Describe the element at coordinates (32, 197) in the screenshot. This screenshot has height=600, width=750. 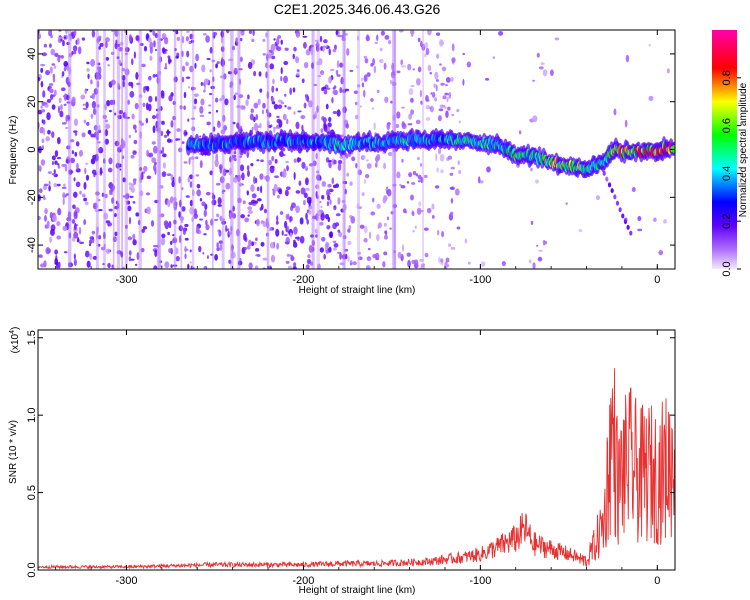
I see `y-tick-label: -20` at that location.